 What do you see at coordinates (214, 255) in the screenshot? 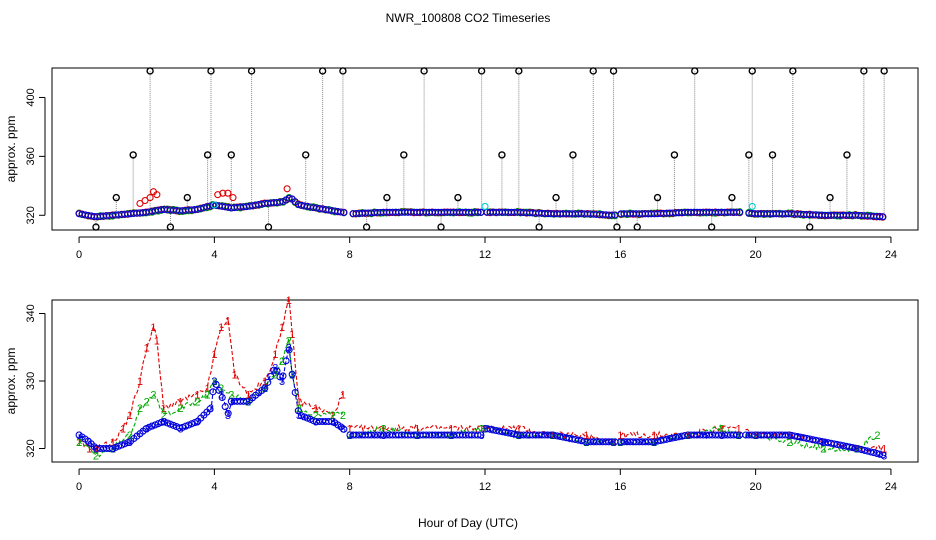
I see `top-x-tick-label: 4` at bounding box center [214, 255].